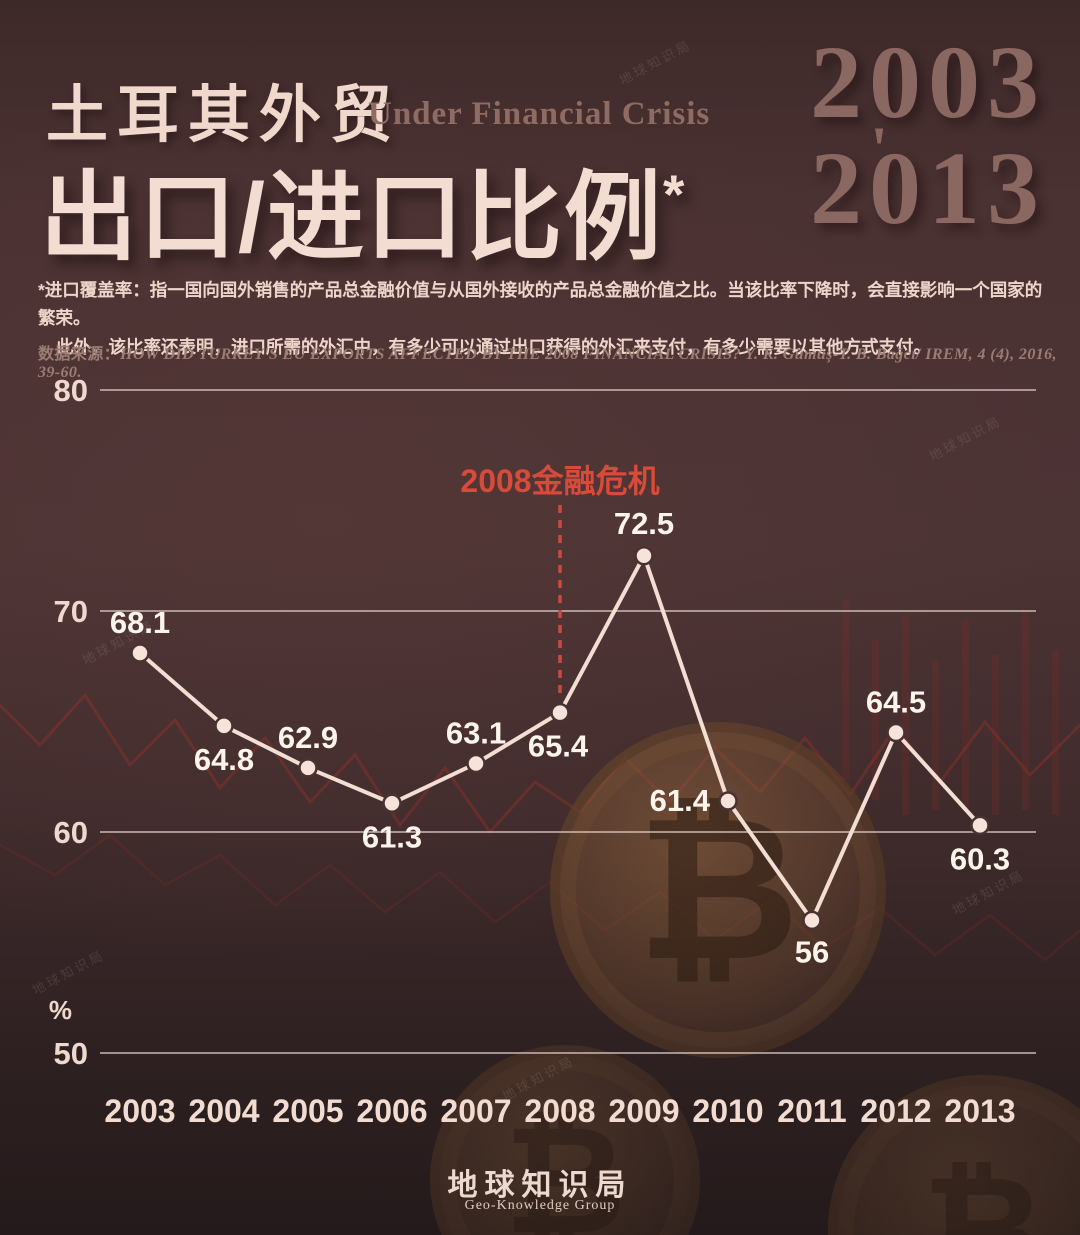 The height and width of the screenshot is (1235, 1080). I want to click on x-axis-label: 2005, so click(307, 1111).